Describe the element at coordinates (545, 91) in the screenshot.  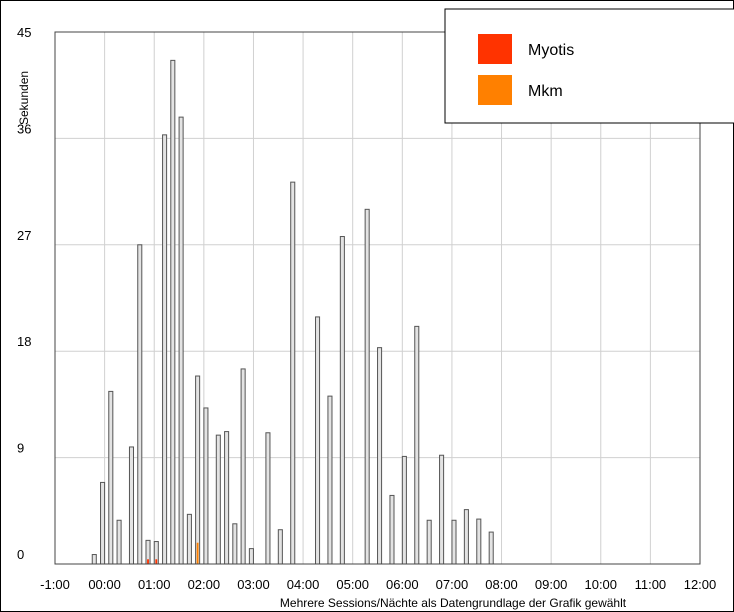
I see `legend-label-mkm: Mkm` at that location.